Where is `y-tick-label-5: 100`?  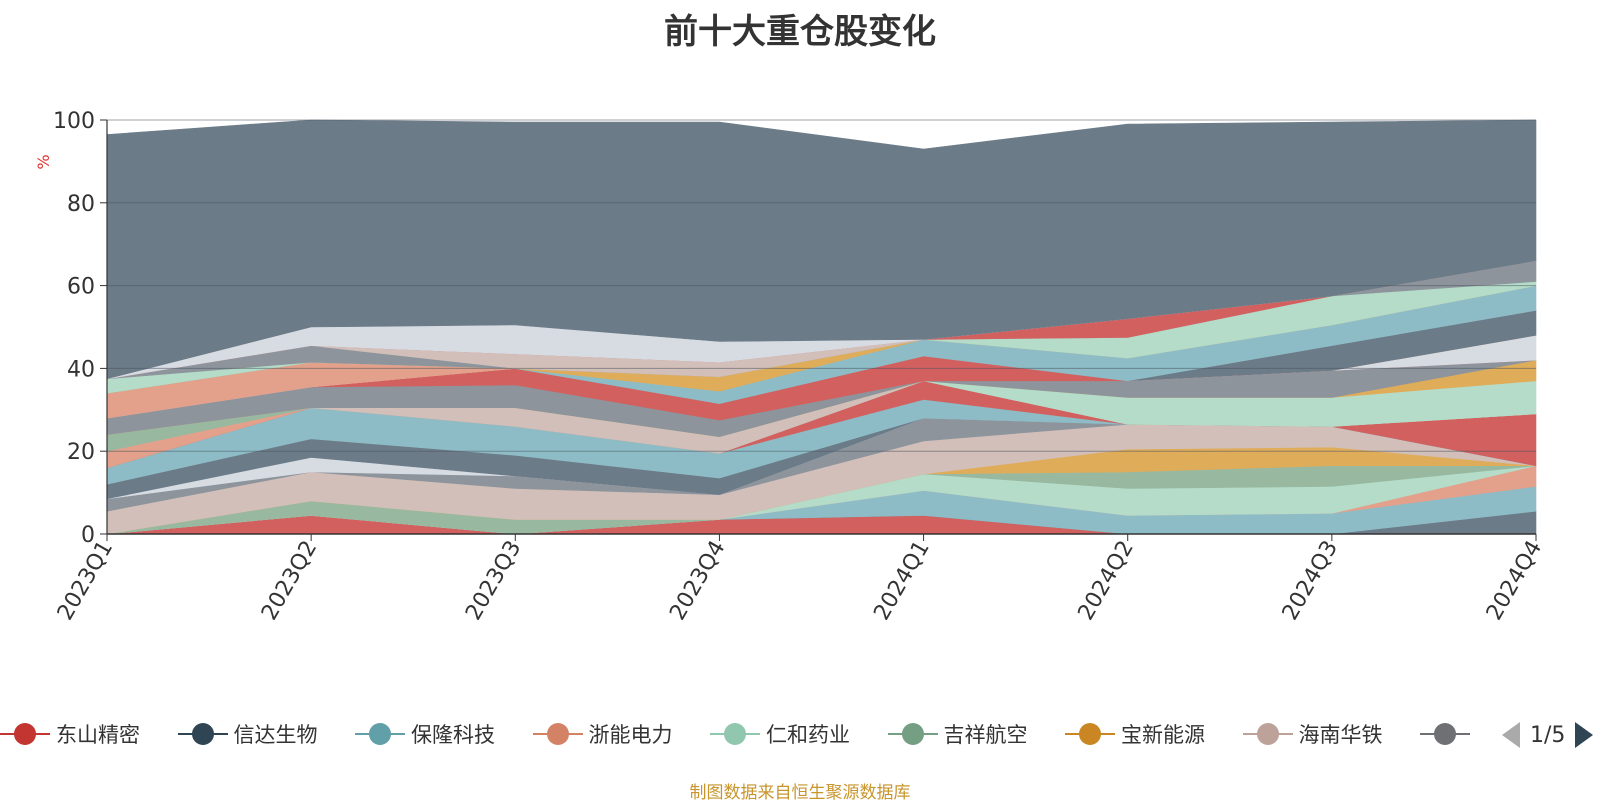
y-tick-label-5: 100 is located at coordinates (74, 121).